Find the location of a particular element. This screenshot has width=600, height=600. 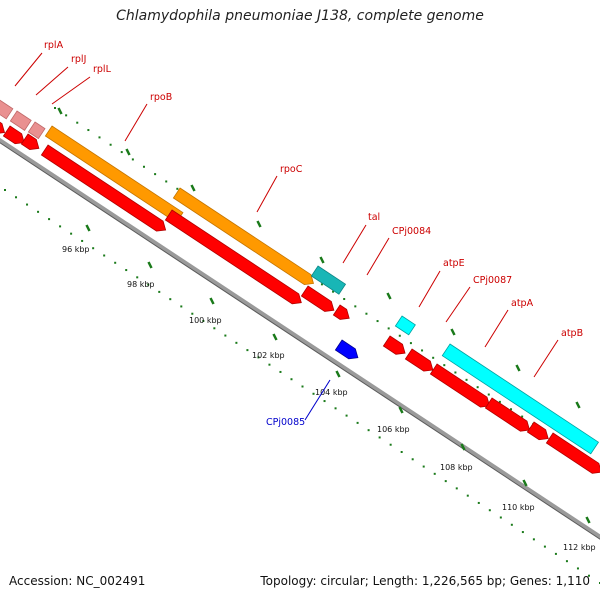

gene-label-rplJ: rplJ is located at coordinates (78, 59).